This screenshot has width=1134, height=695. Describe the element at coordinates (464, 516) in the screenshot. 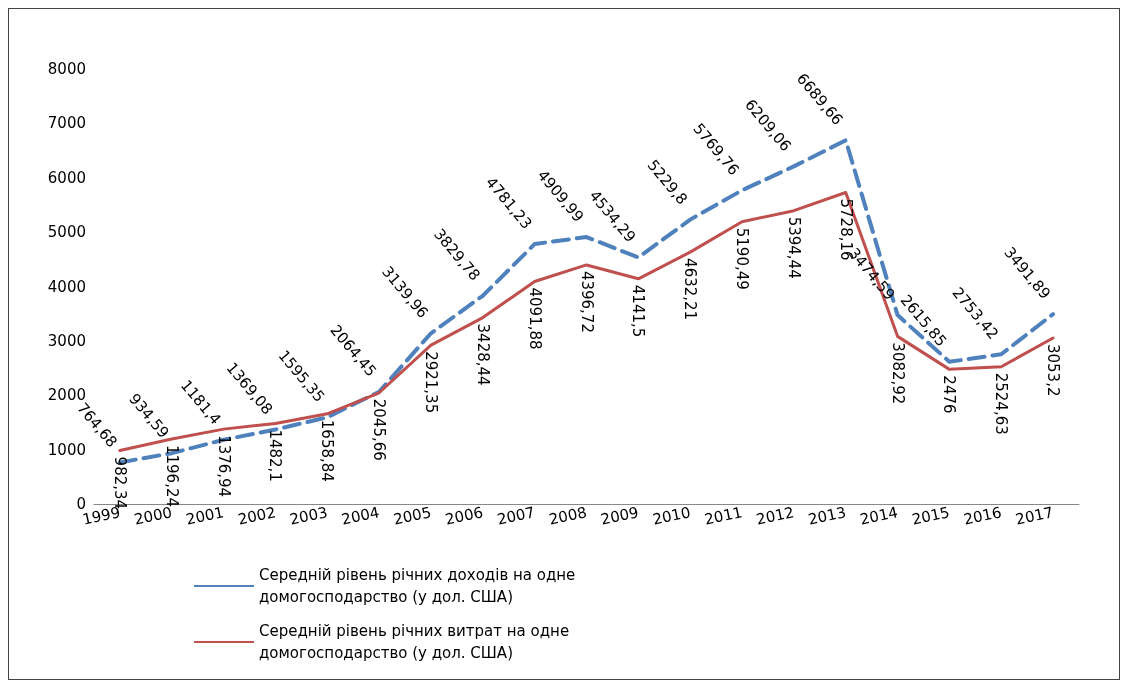

I see `x-tick-label: 2006` at that location.